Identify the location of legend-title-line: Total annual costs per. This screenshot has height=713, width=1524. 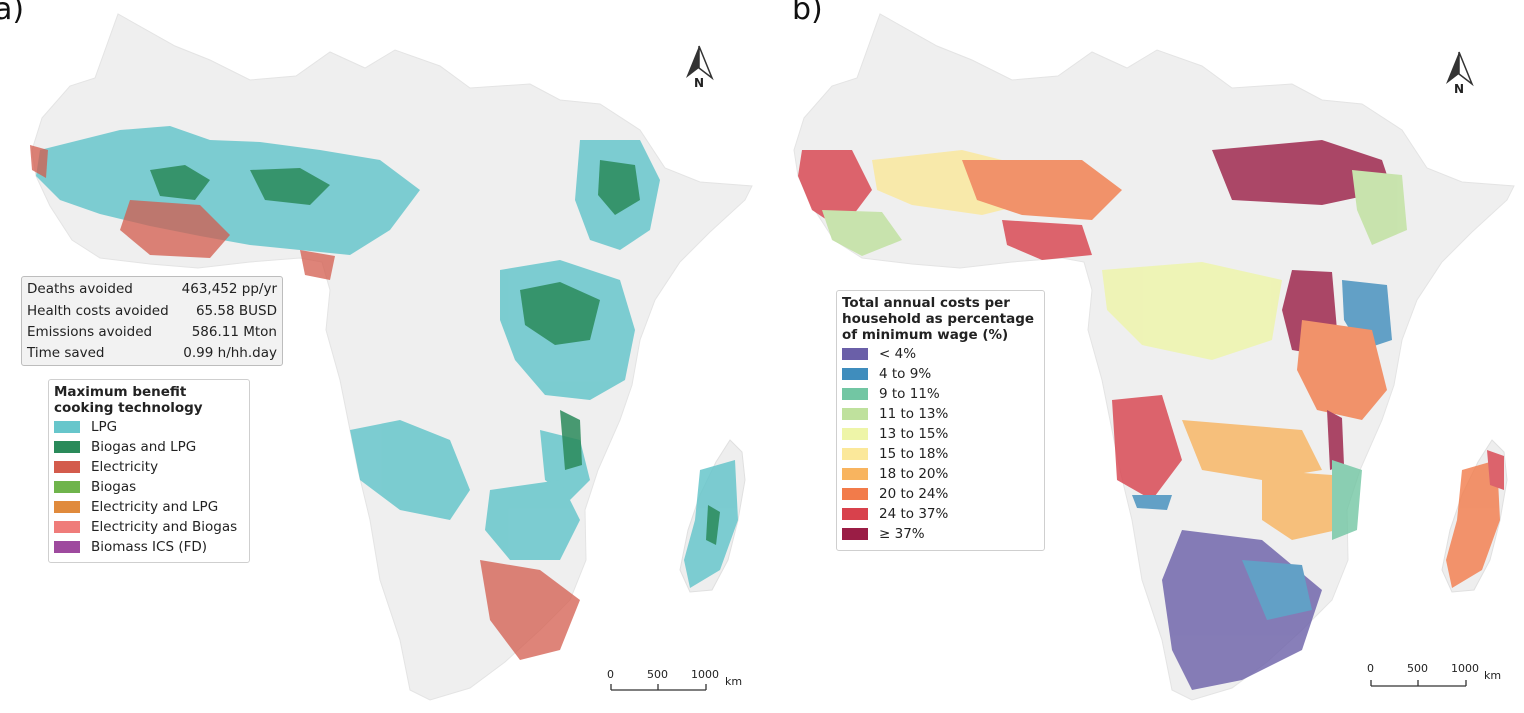
(926, 303).